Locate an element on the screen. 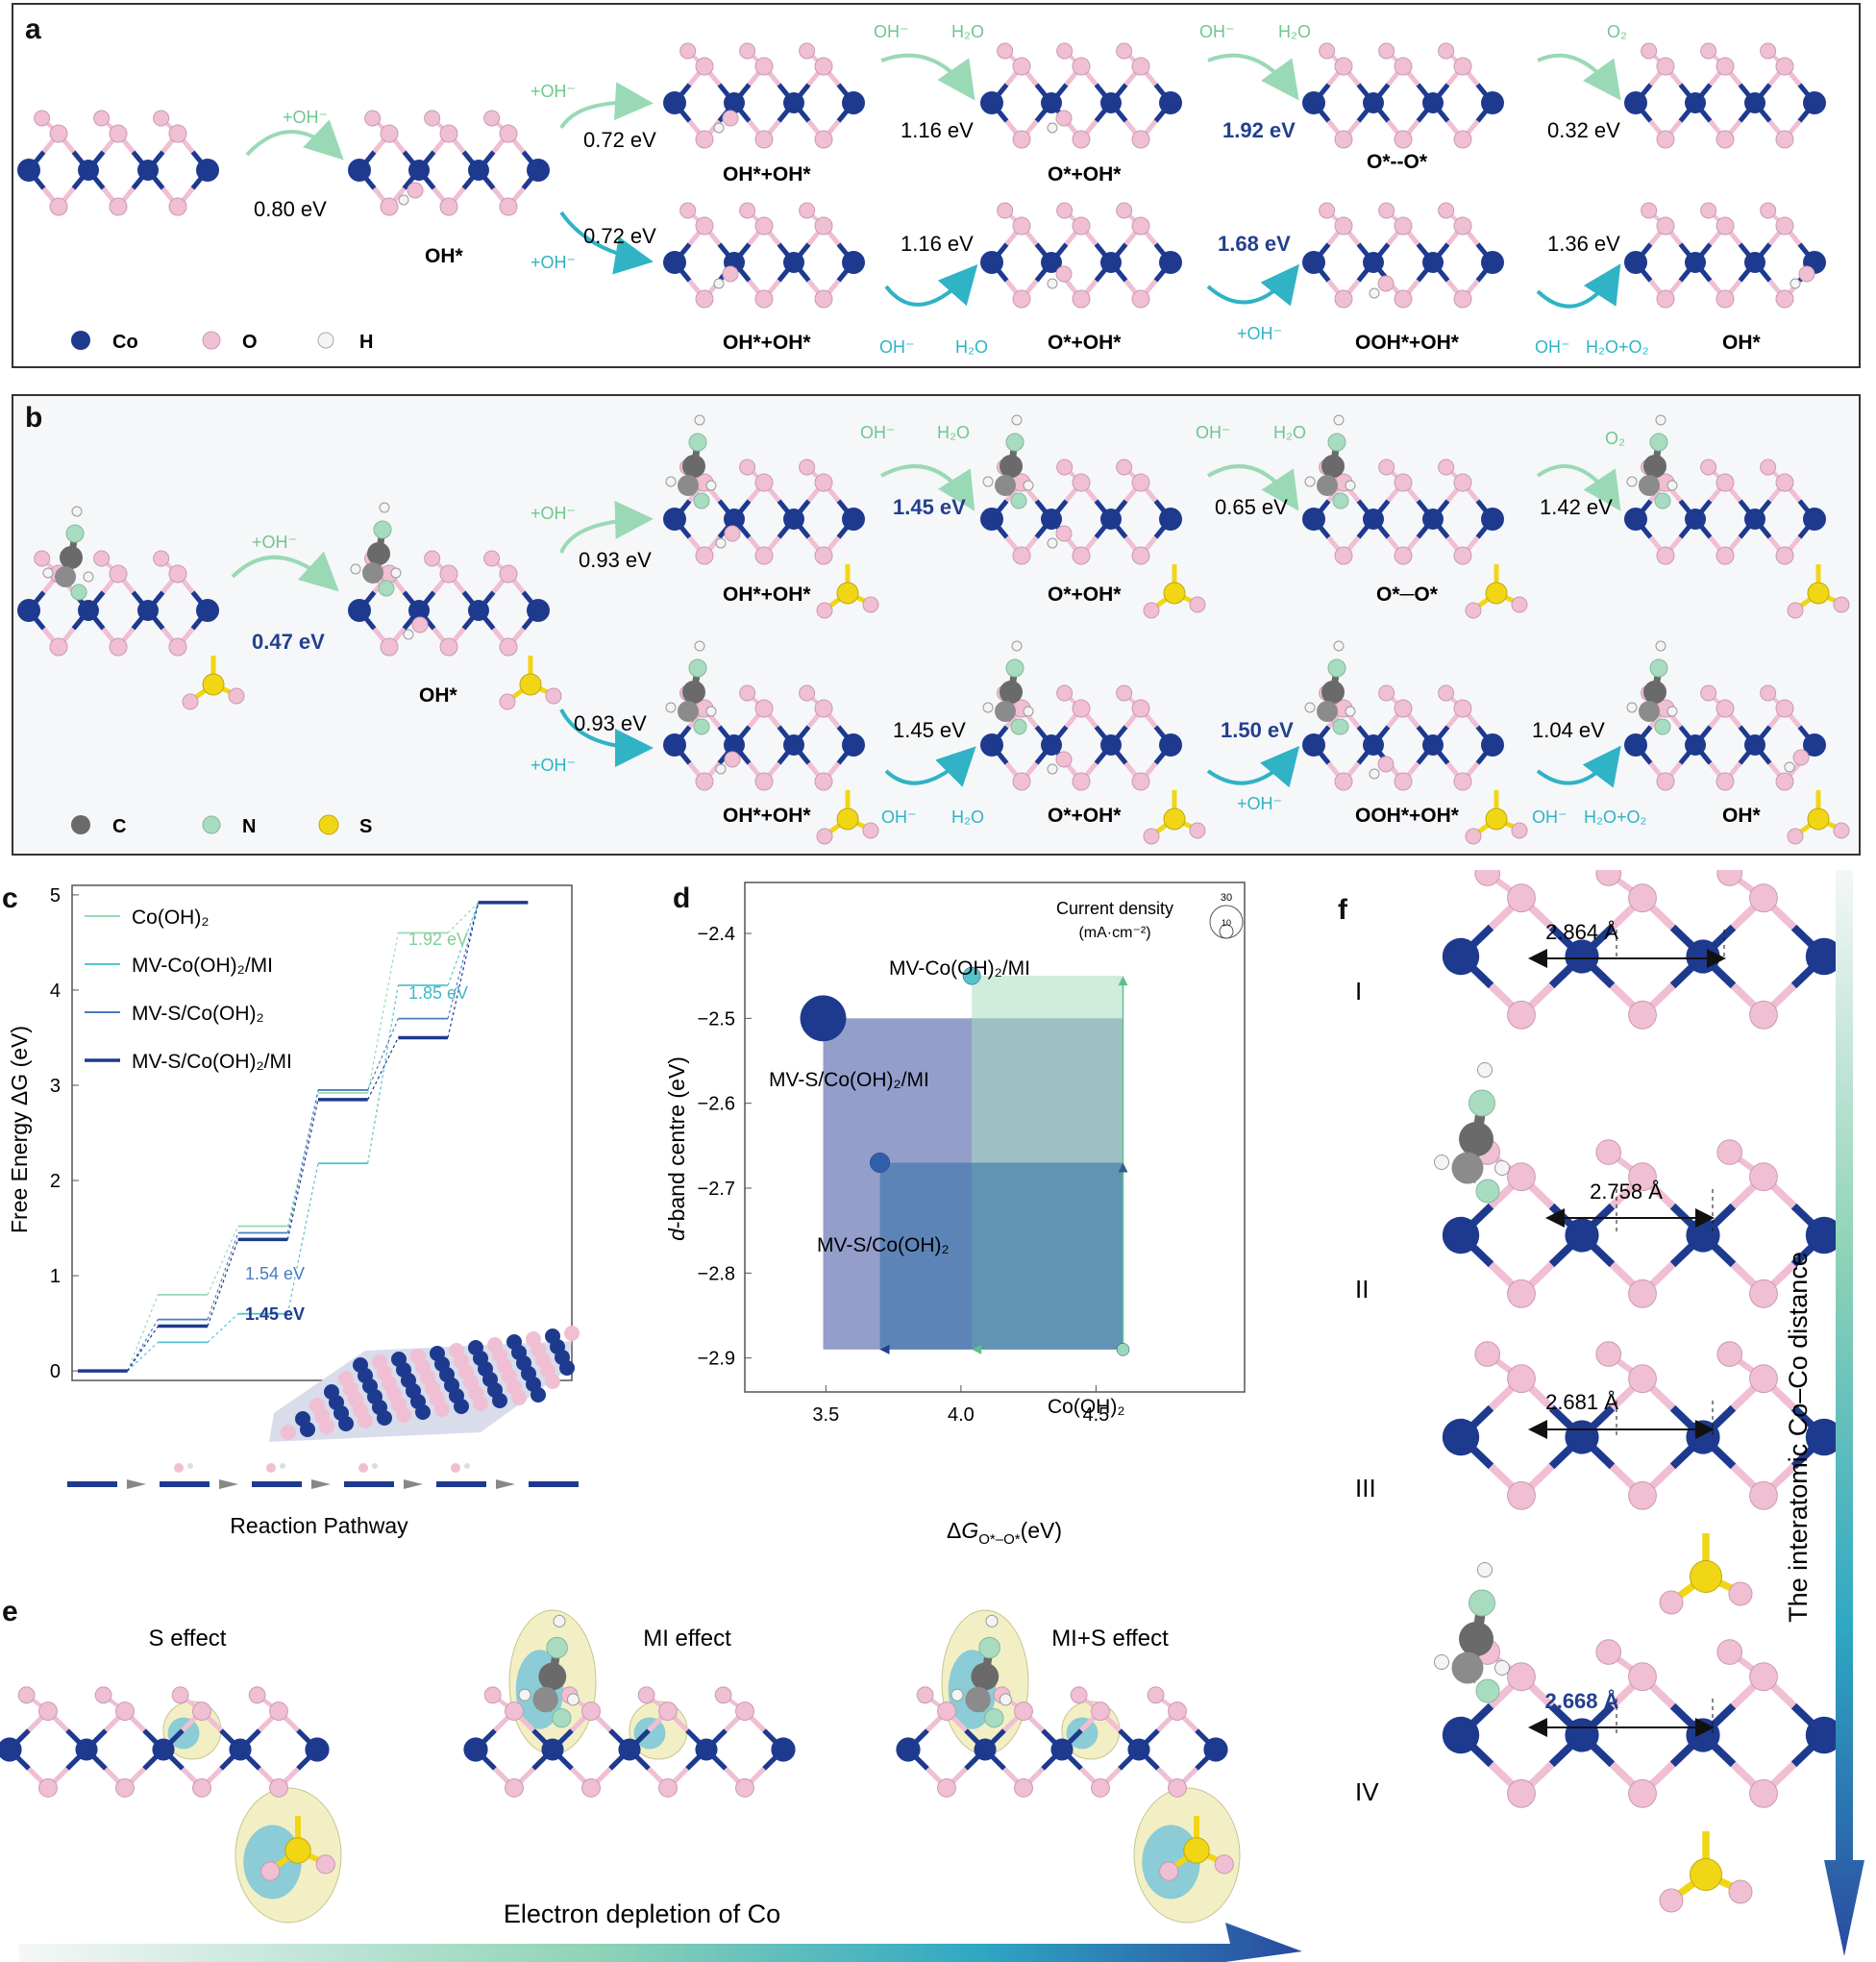 The height and width of the screenshot is (1962, 1876). imidazole-molecule is located at coordinates (549, 1671).